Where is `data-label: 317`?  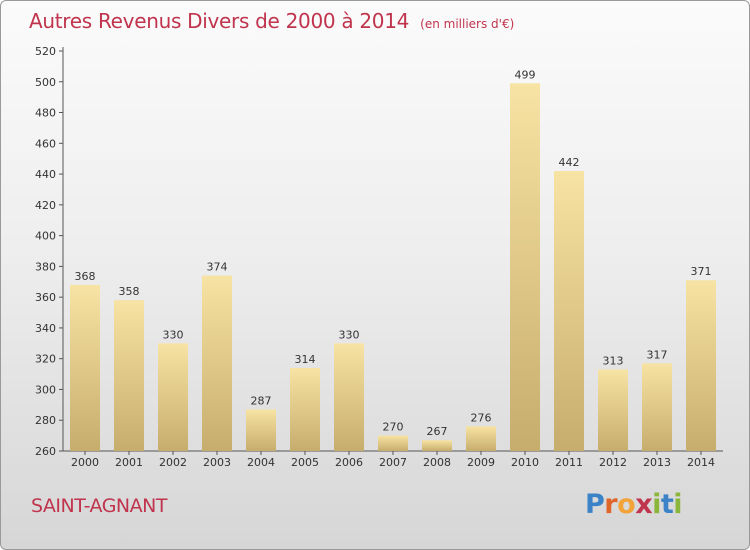 data-label: 317 is located at coordinates (657, 354).